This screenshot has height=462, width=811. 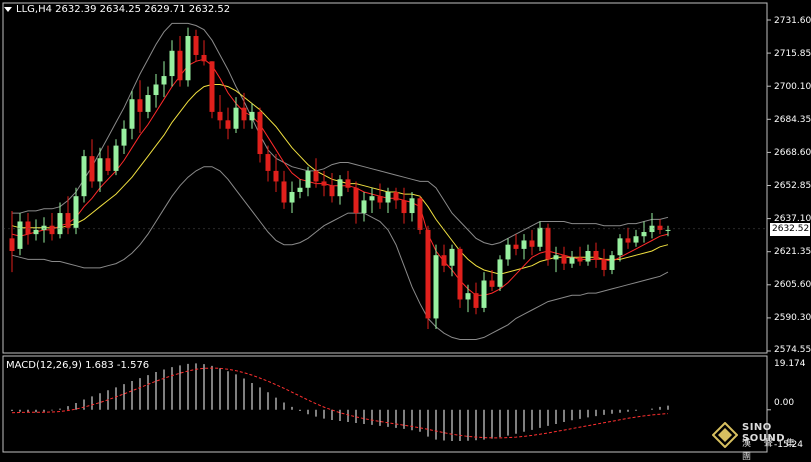 What do you see at coordinates (117, 9) in the screenshot?
I see `main-chart-header: LLG,H4 2632.39 2634.25 2629.71 2632.52` at bounding box center [117, 9].